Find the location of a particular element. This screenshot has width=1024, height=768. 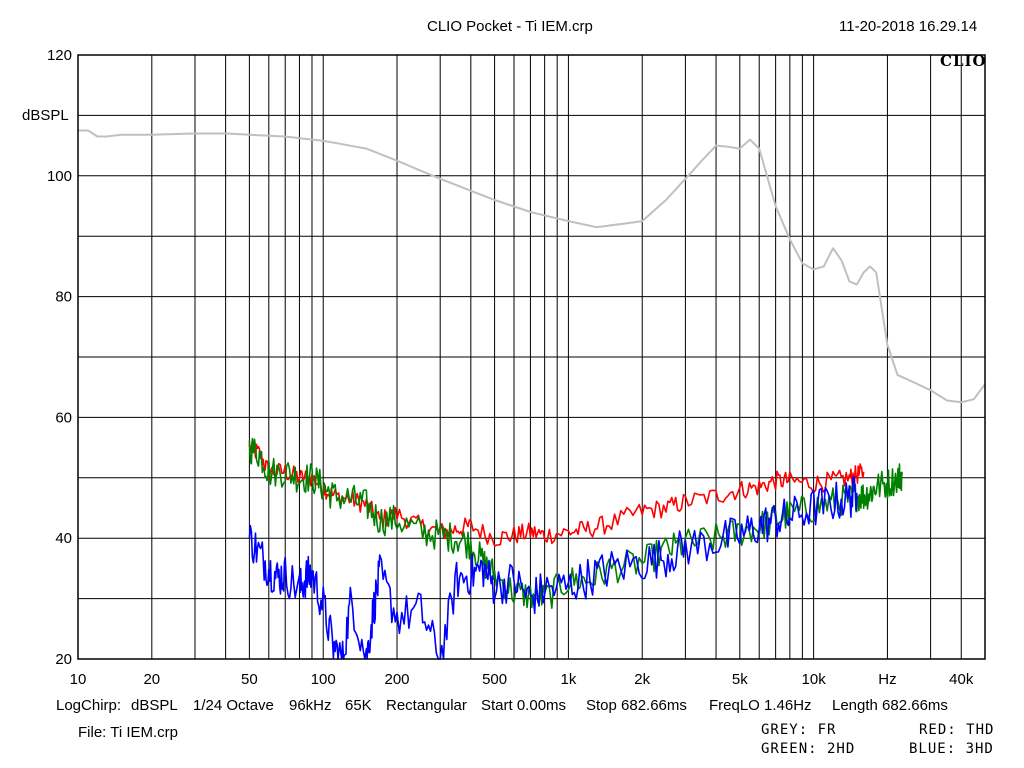

legend-green: GREEN: 2HD is located at coordinates (808, 749).